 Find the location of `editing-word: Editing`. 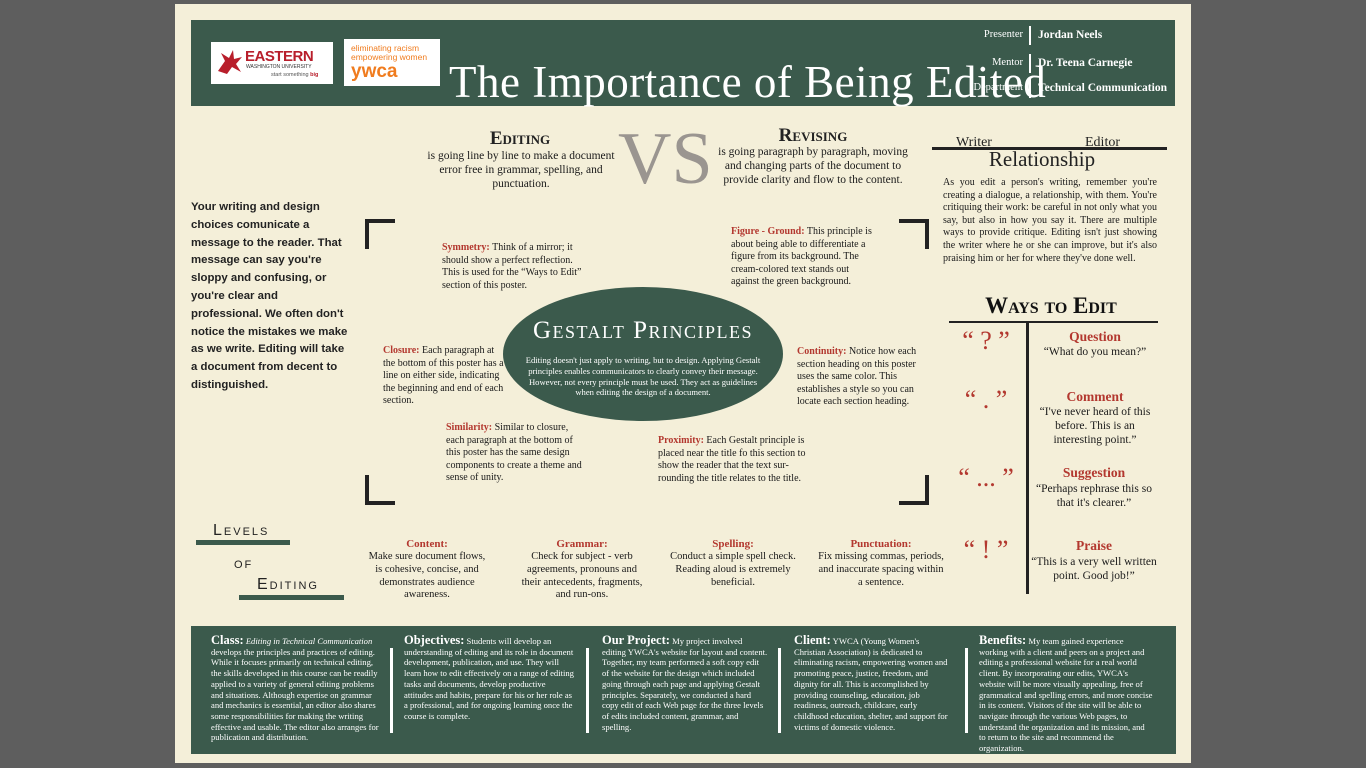

editing-word: Editing is located at coordinates (288, 584).